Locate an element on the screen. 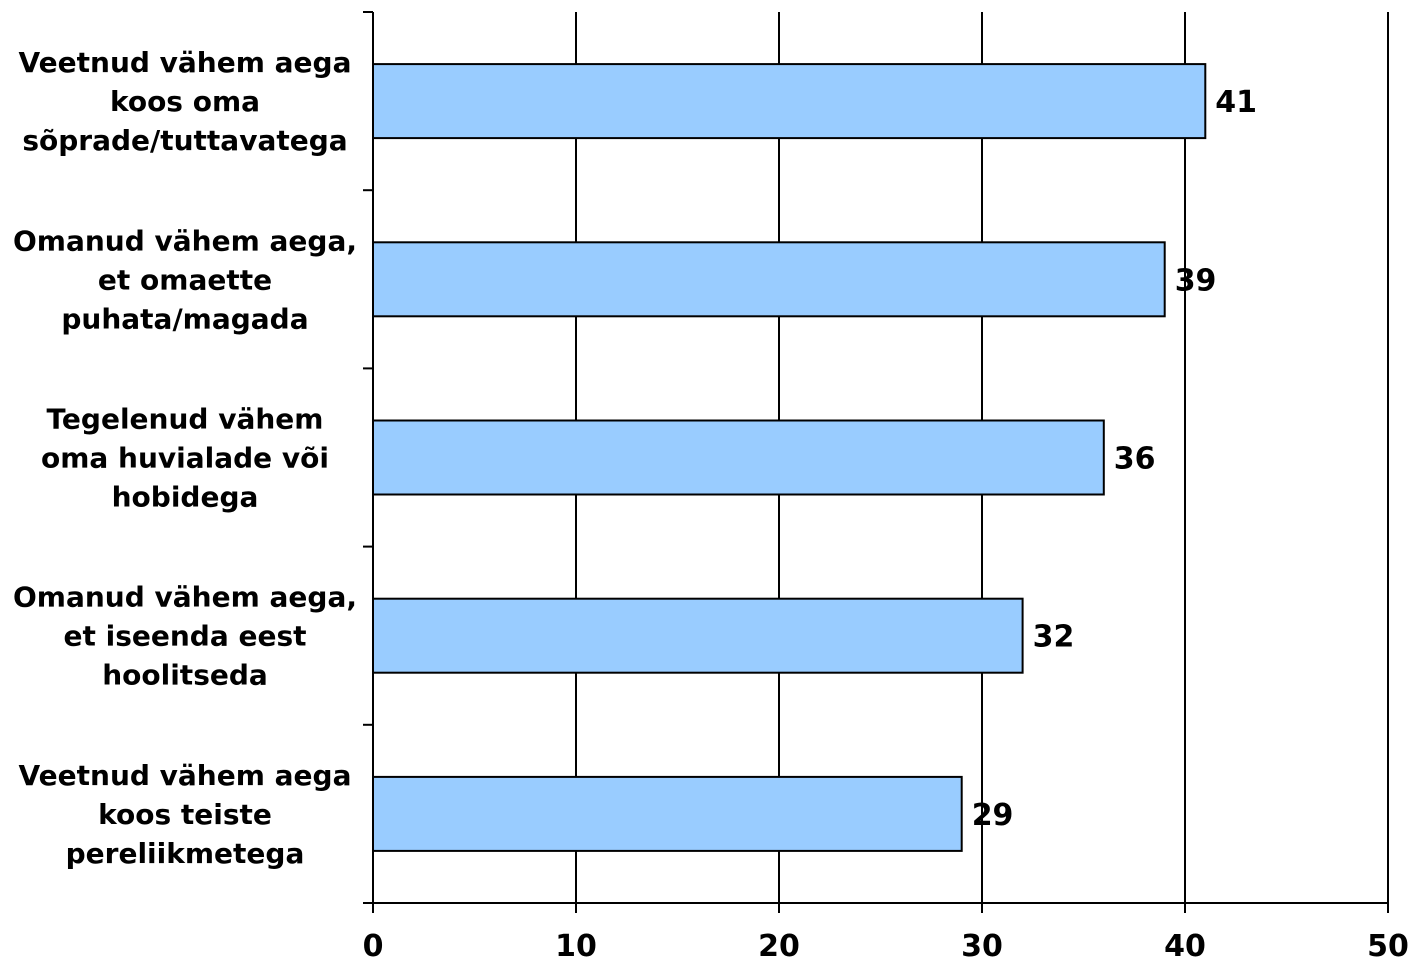  data-label-4: 29 is located at coordinates (993, 815).